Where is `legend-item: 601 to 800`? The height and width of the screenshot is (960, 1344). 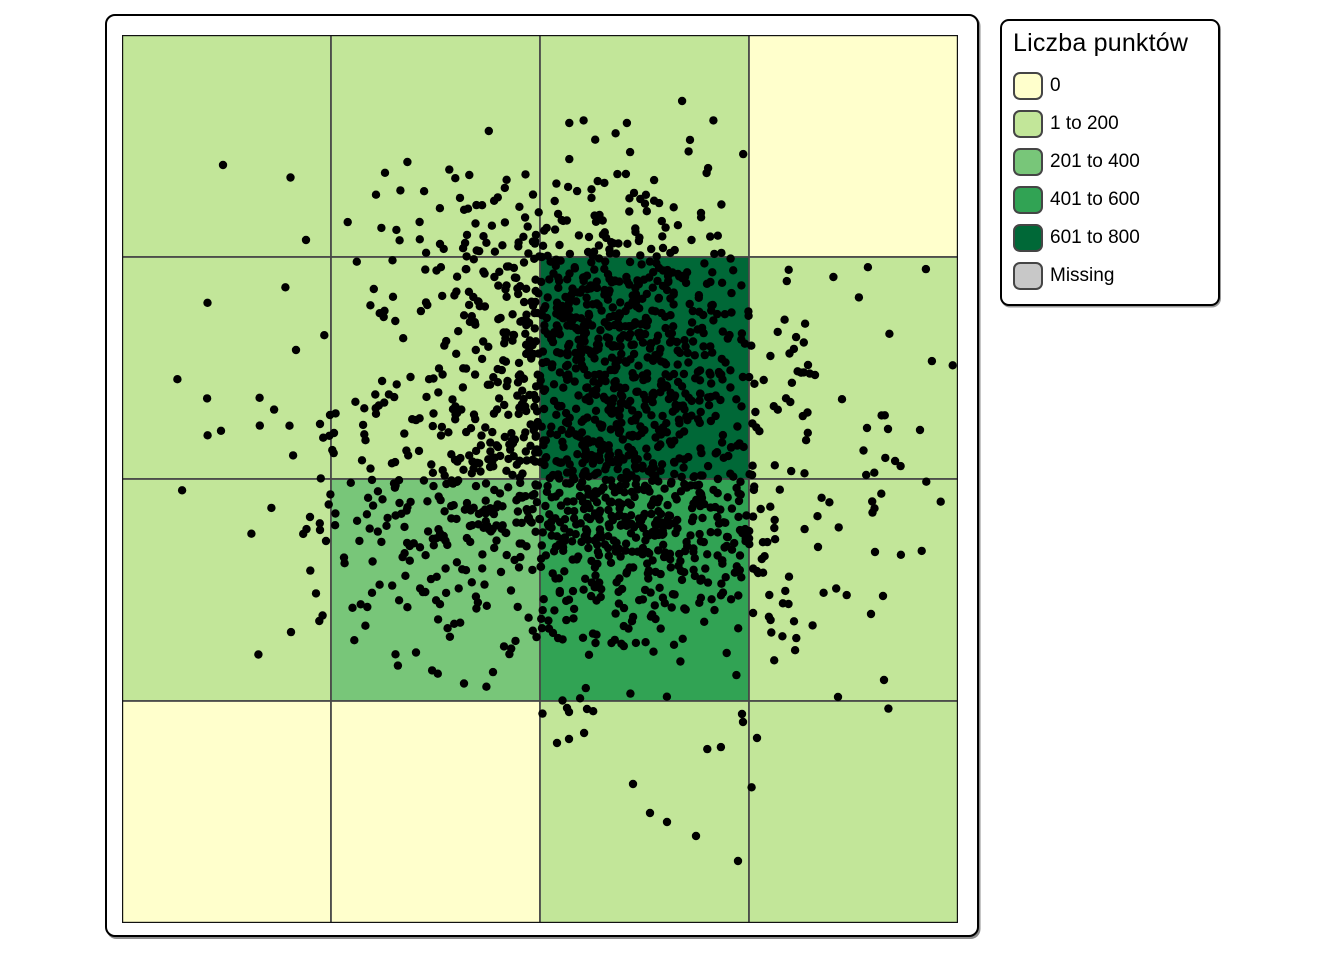 legend-item: 601 to 800 is located at coordinates (1115, 238).